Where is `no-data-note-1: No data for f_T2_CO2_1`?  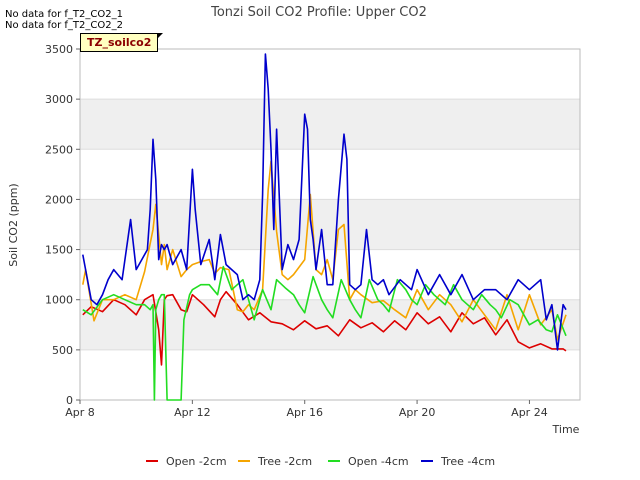 no-data-note-1: No data for f_T2_CO2_1 is located at coordinates (64, 14).